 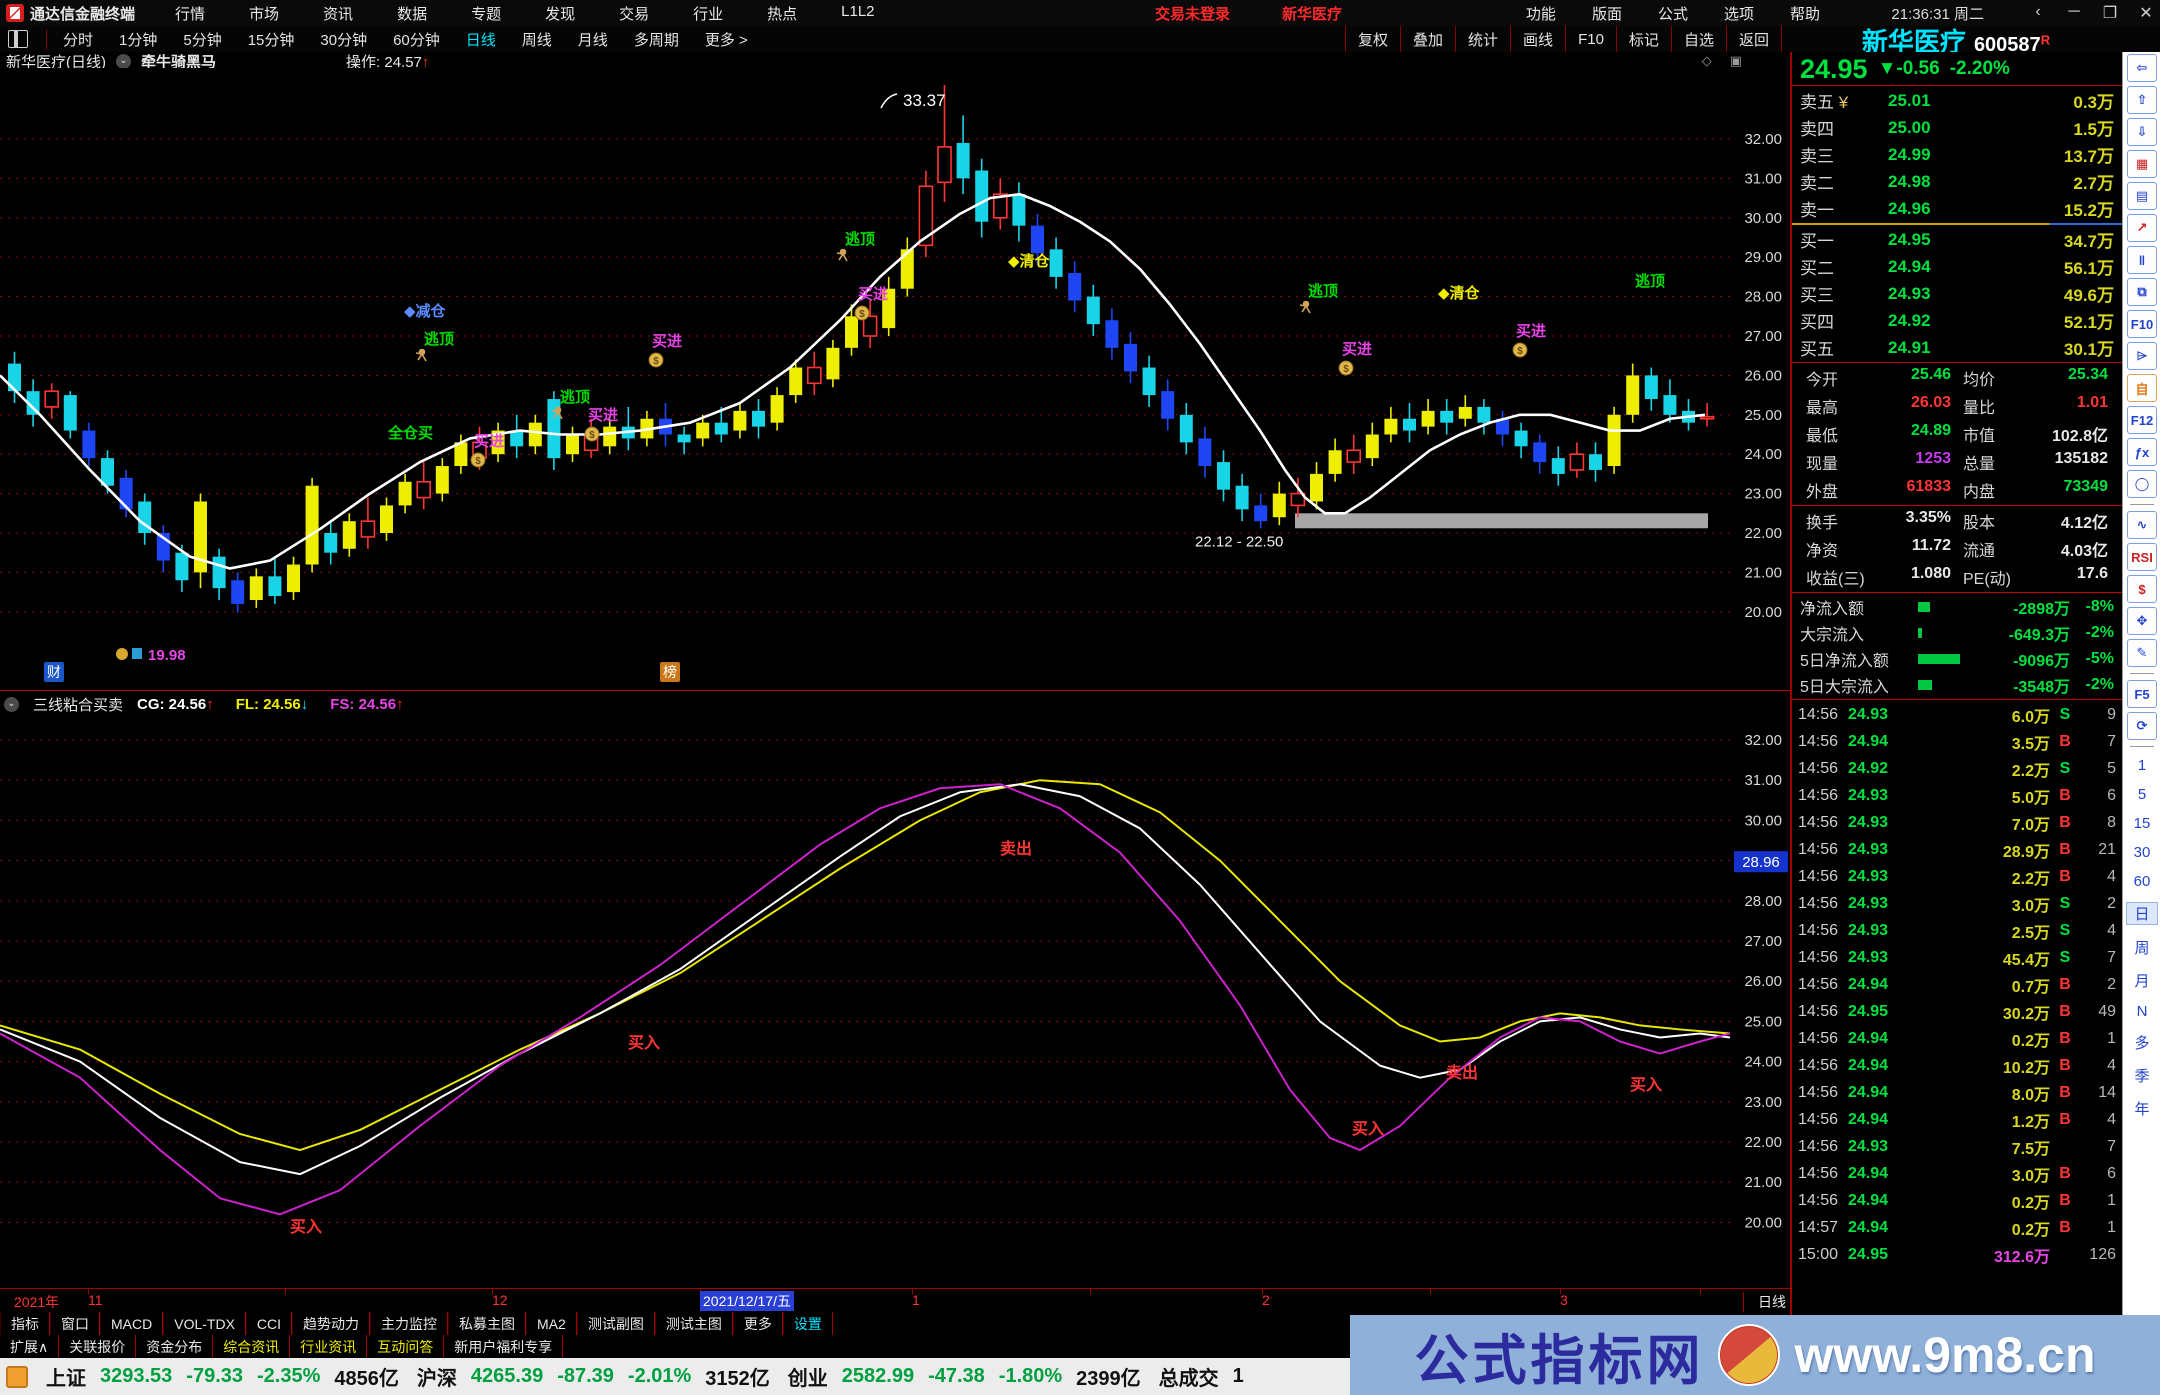 What do you see at coordinates (1957, 100) in the screenshot?
I see `sell-level-row: 卖五 ¥ 25.01 0.3万` at bounding box center [1957, 100].